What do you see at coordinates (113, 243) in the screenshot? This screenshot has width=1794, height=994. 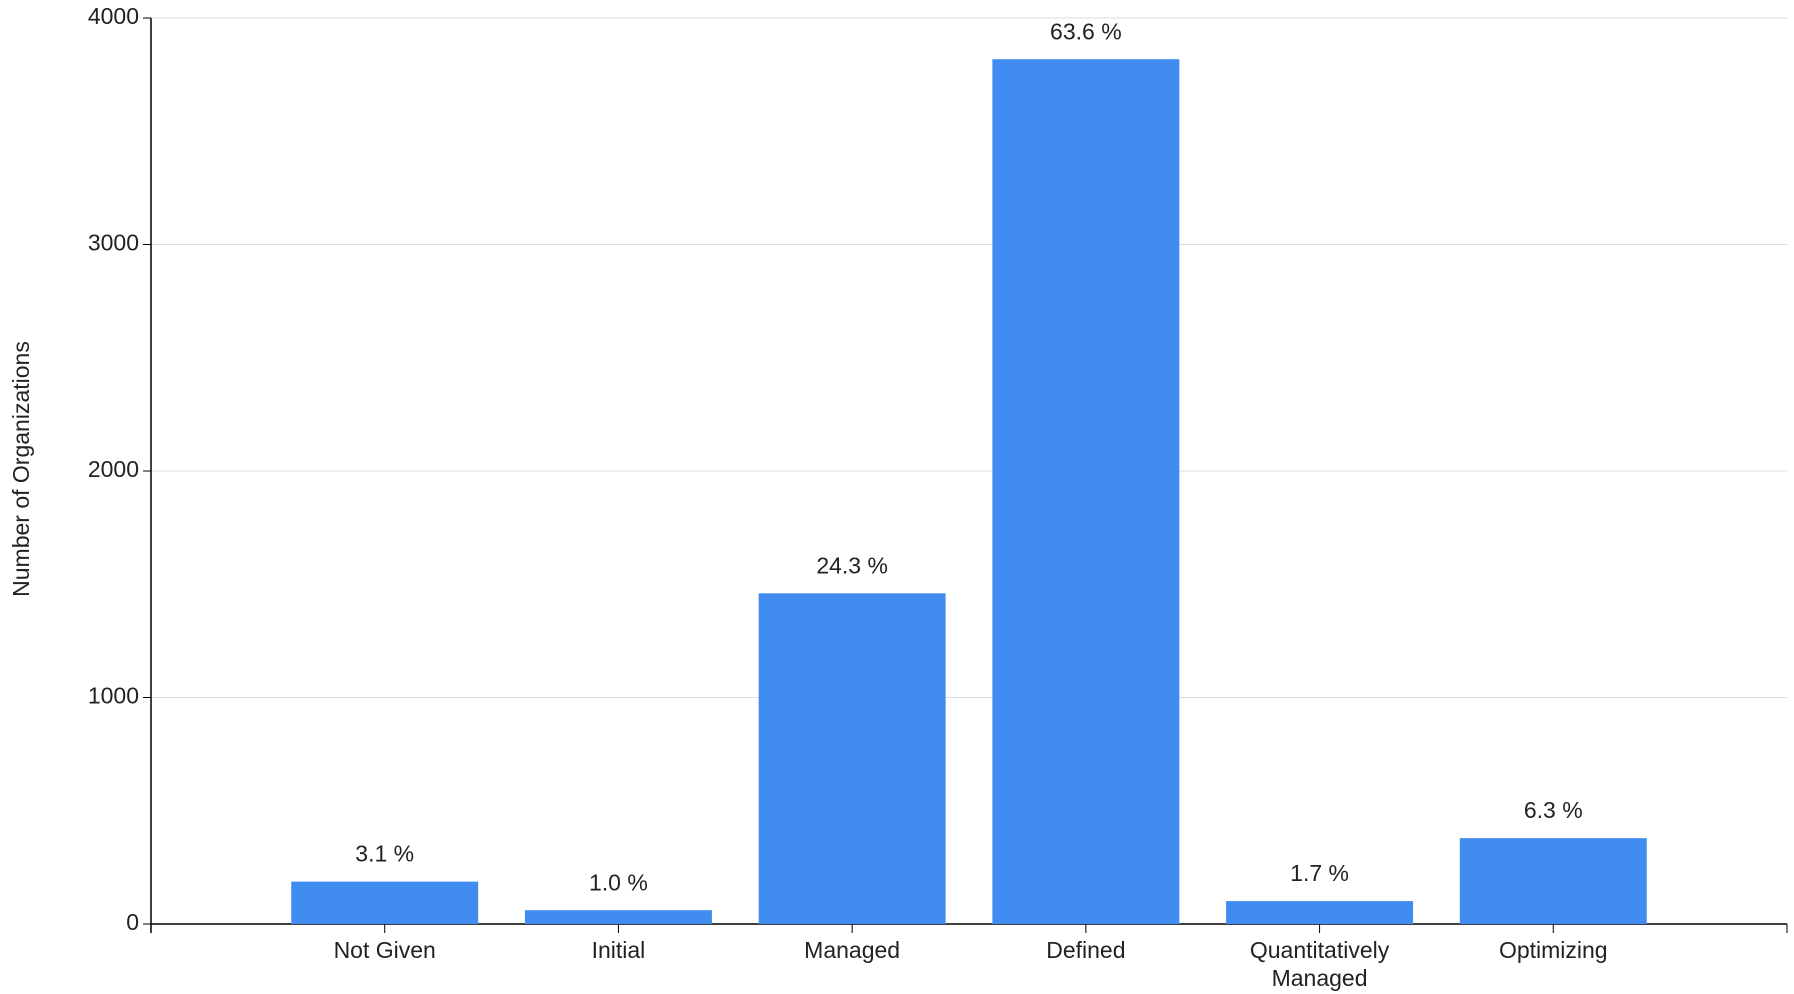 I see `y-tick-label: 3000` at bounding box center [113, 243].